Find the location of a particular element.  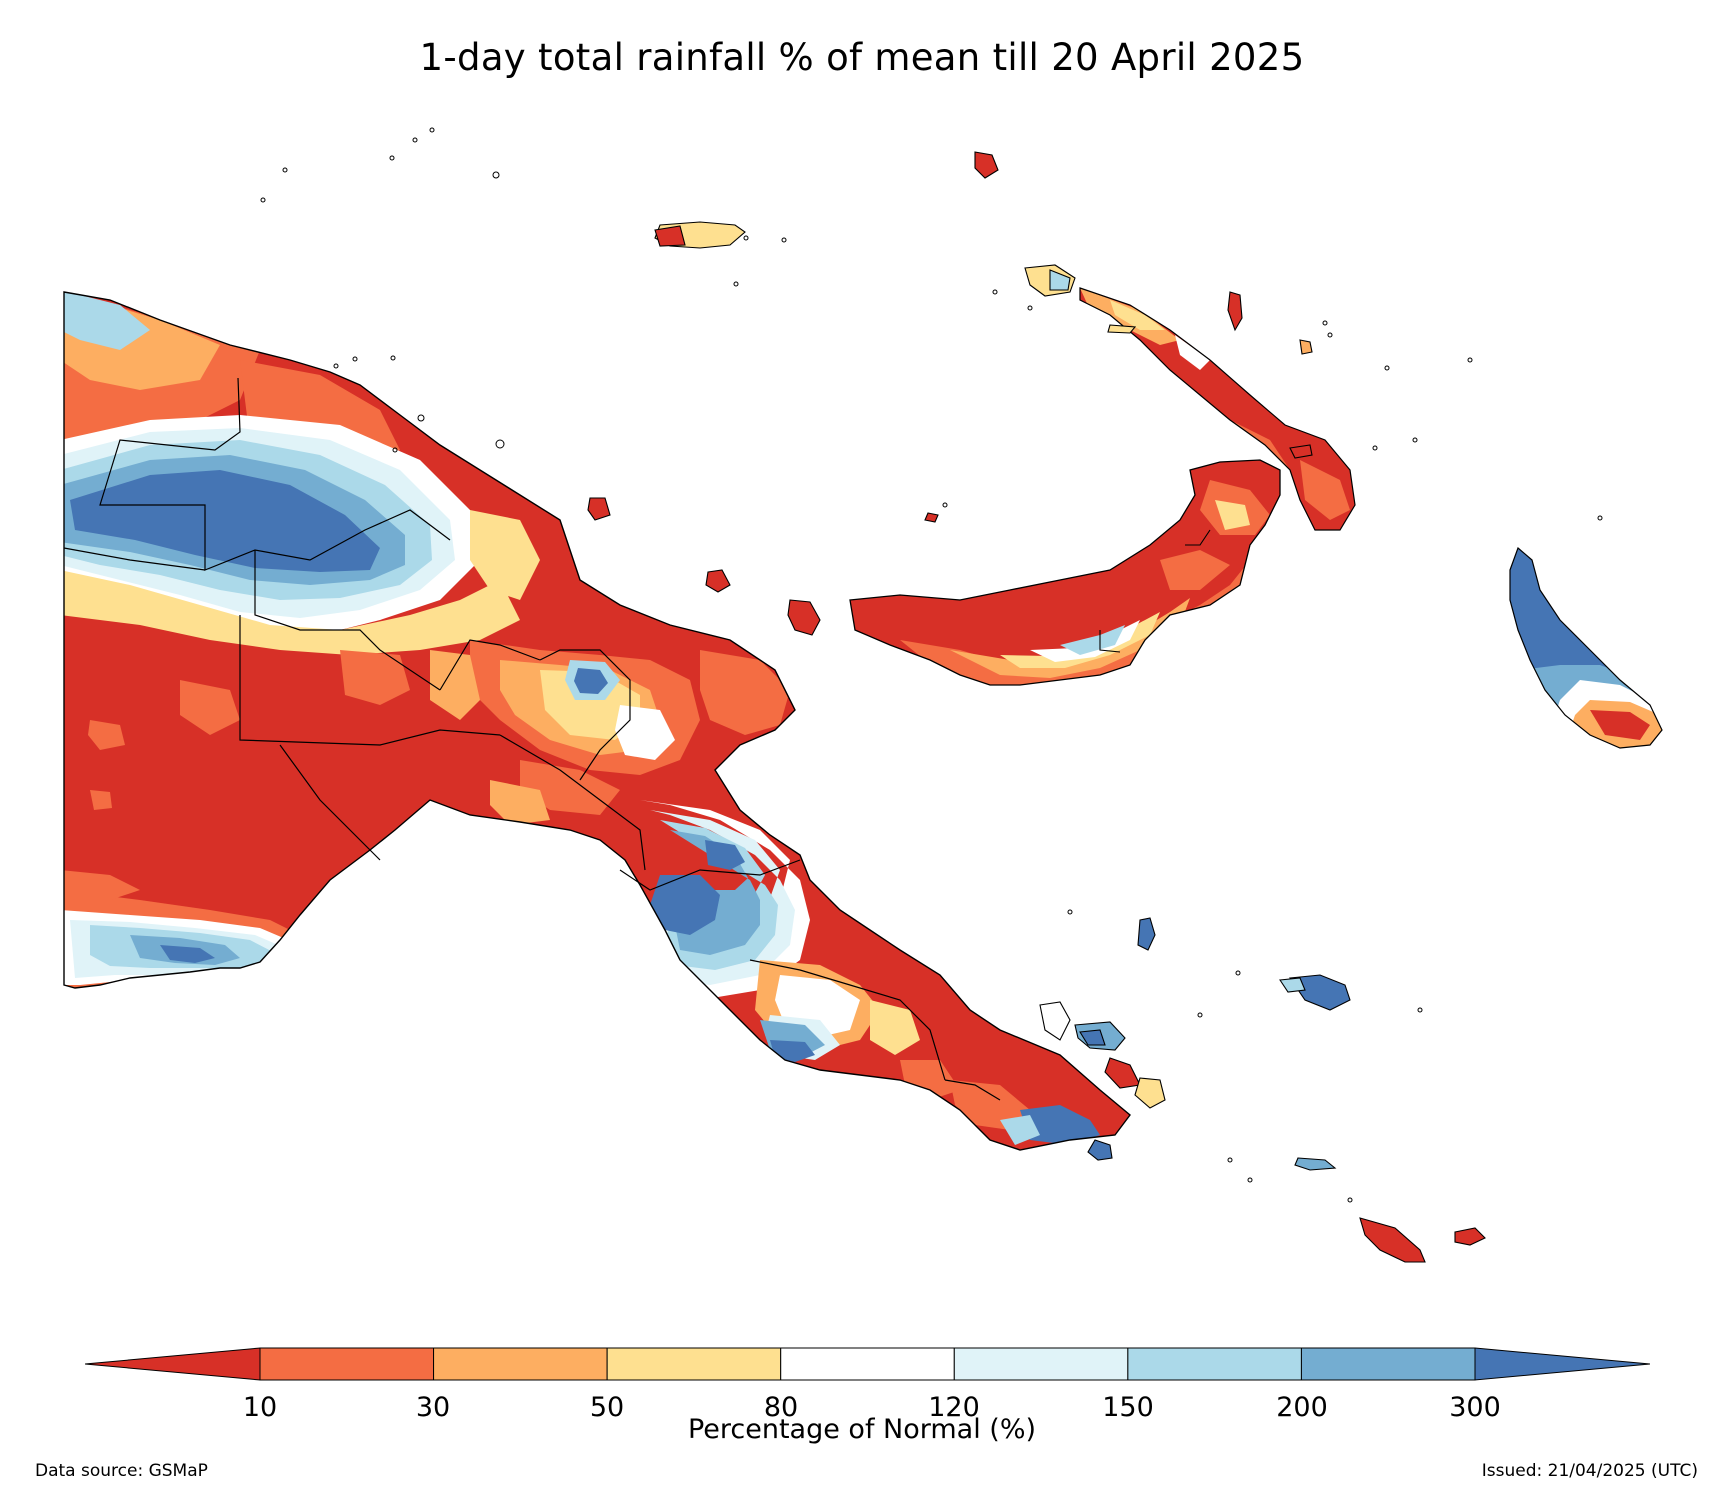

colorbar-under-triangle is located at coordinates (173, 1364).